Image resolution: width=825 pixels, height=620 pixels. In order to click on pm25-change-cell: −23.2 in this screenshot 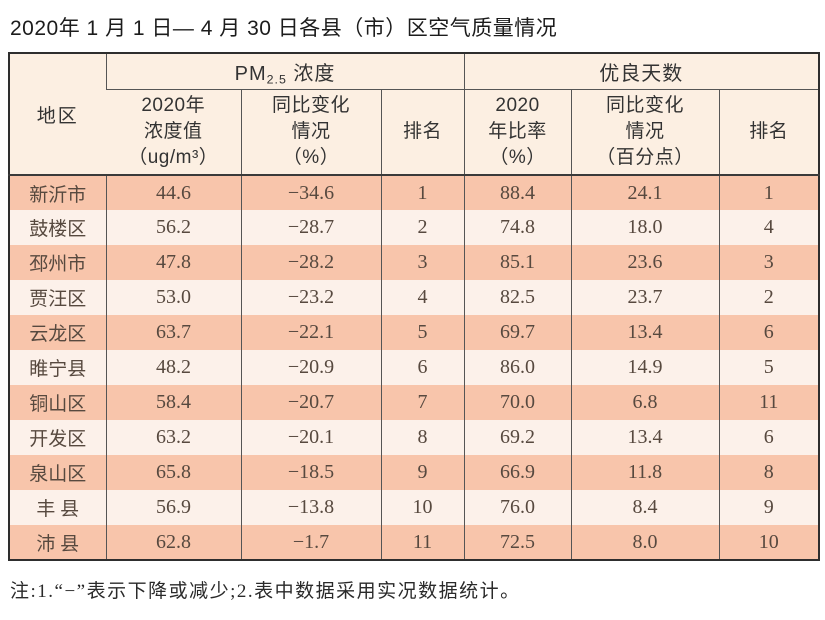, I will do `click(310, 297)`.